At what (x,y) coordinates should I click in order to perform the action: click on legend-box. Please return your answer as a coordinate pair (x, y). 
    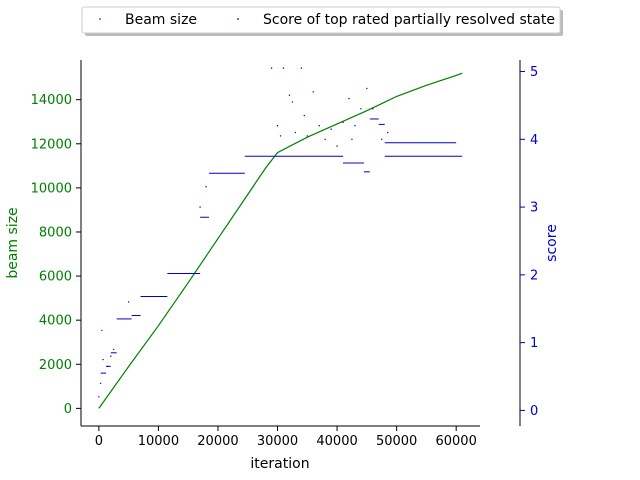
    Looking at the image, I should click on (321, 20).